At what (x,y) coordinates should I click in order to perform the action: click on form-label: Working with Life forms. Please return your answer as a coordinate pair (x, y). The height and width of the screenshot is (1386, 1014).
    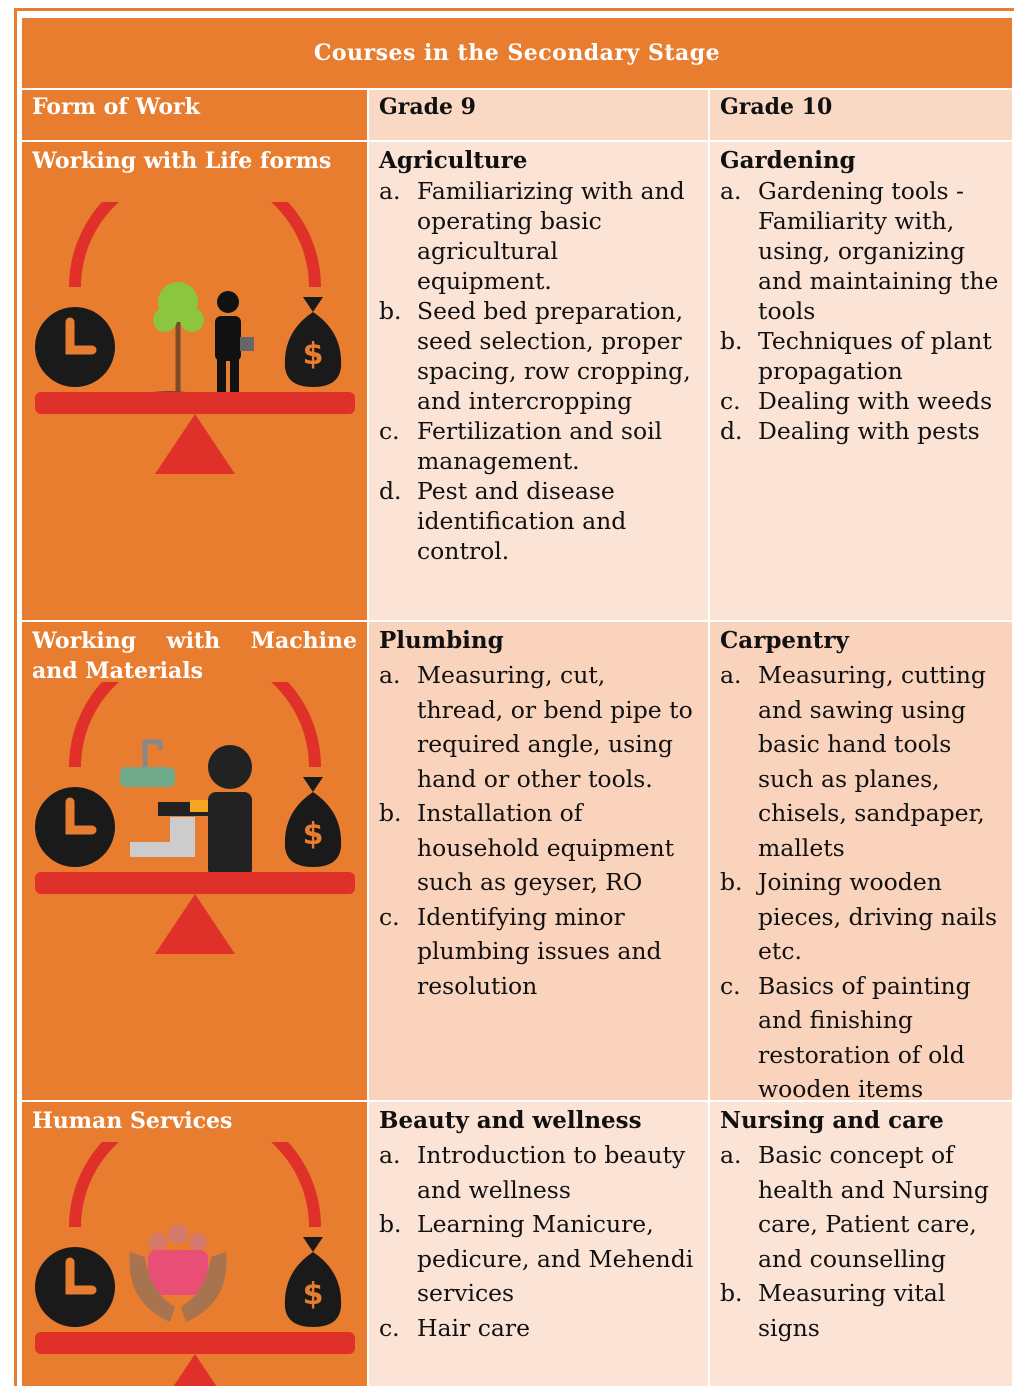
    Looking at the image, I should click on (182, 161).